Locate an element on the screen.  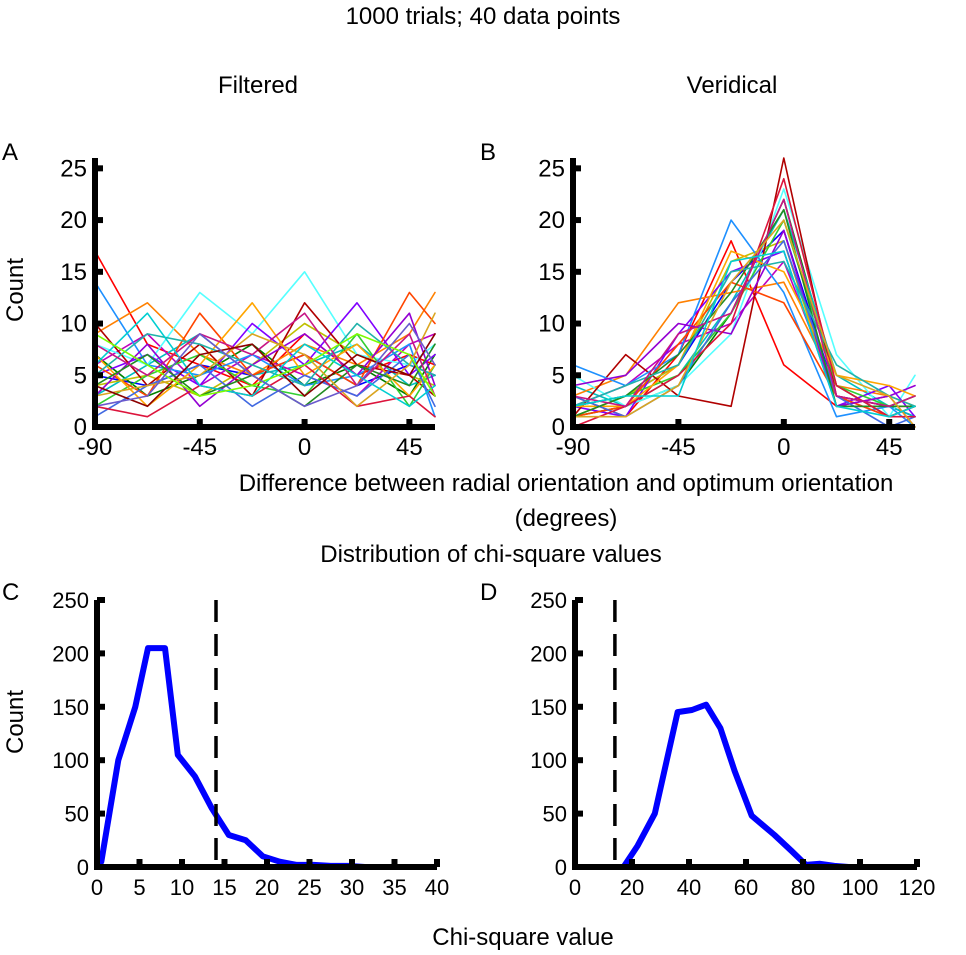
x-tick-label: 5 is located at coordinates (139, 887).